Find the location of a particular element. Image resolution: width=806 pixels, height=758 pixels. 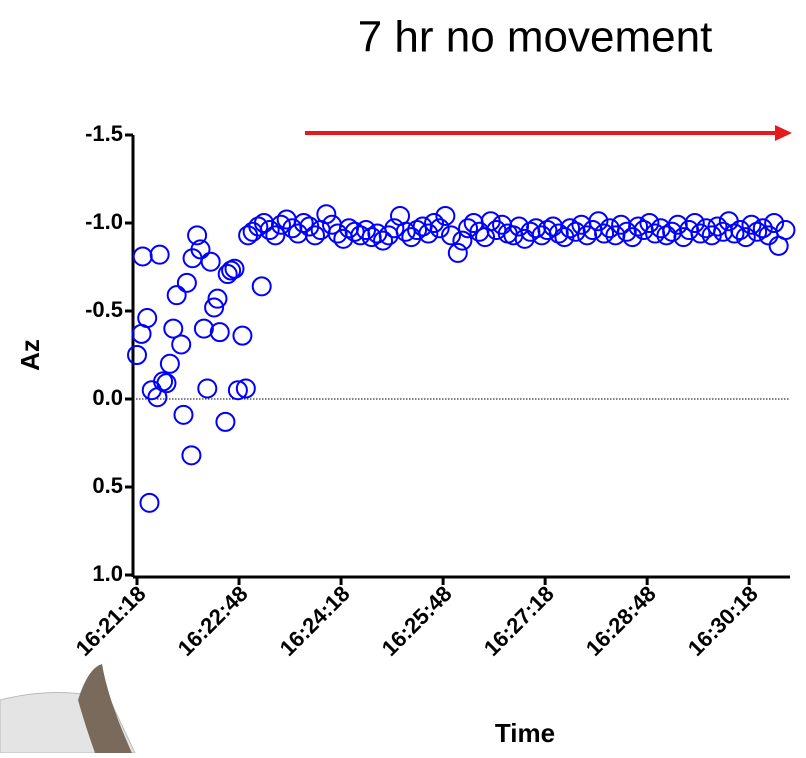

y-axis-label: Az is located at coordinates (30, 355).